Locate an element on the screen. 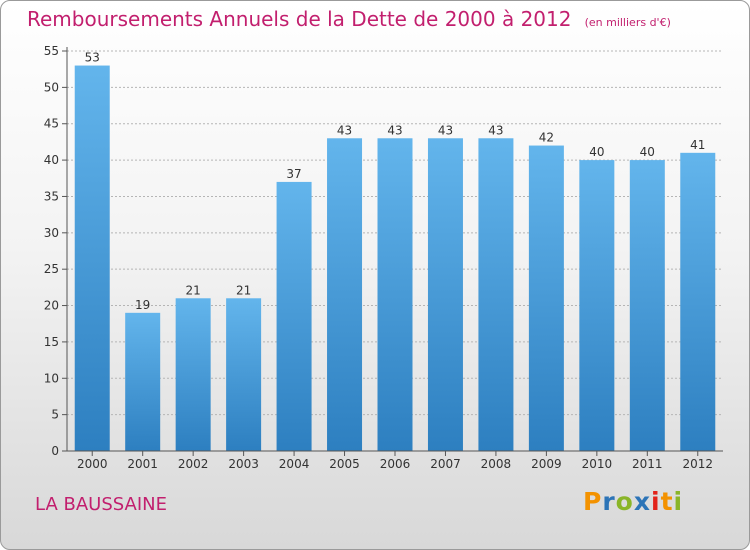  unit-text: (en milliers d'€) is located at coordinates (627, 22).